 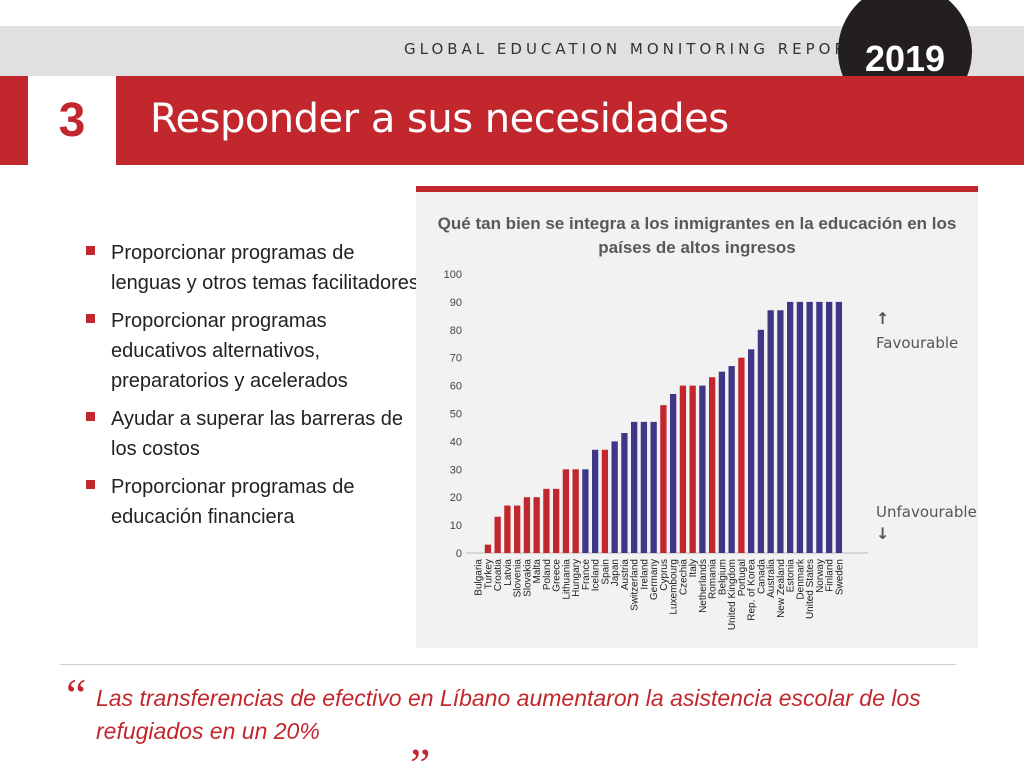 What do you see at coordinates (632, 49) in the screenshot?
I see `report-name: GLOBAL EDUCATION MONITORING REPORT` at bounding box center [632, 49].